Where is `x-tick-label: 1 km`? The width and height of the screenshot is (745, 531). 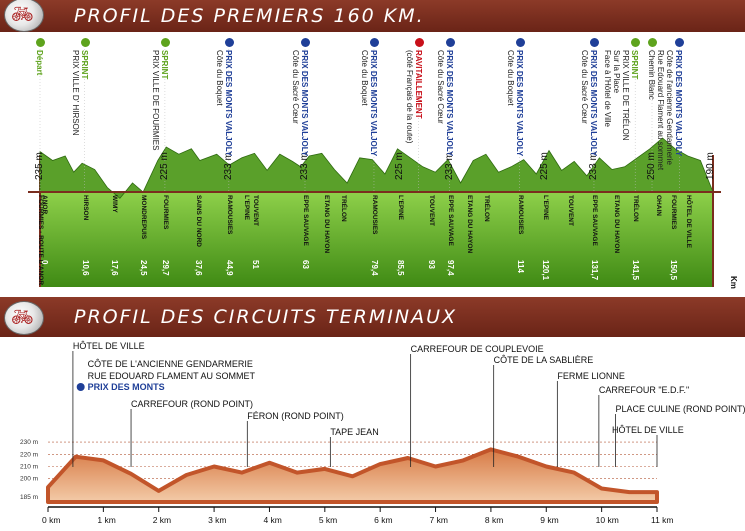
x-tick-label: 1 km is located at coordinates (106, 520).